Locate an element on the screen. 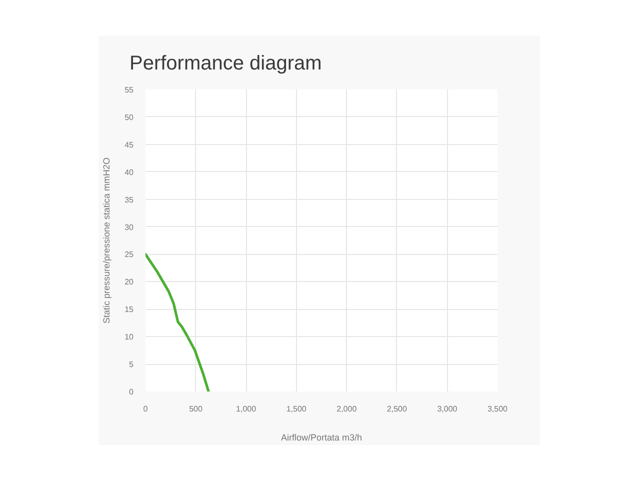  y-tick-label: 5 is located at coordinates (131, 365).